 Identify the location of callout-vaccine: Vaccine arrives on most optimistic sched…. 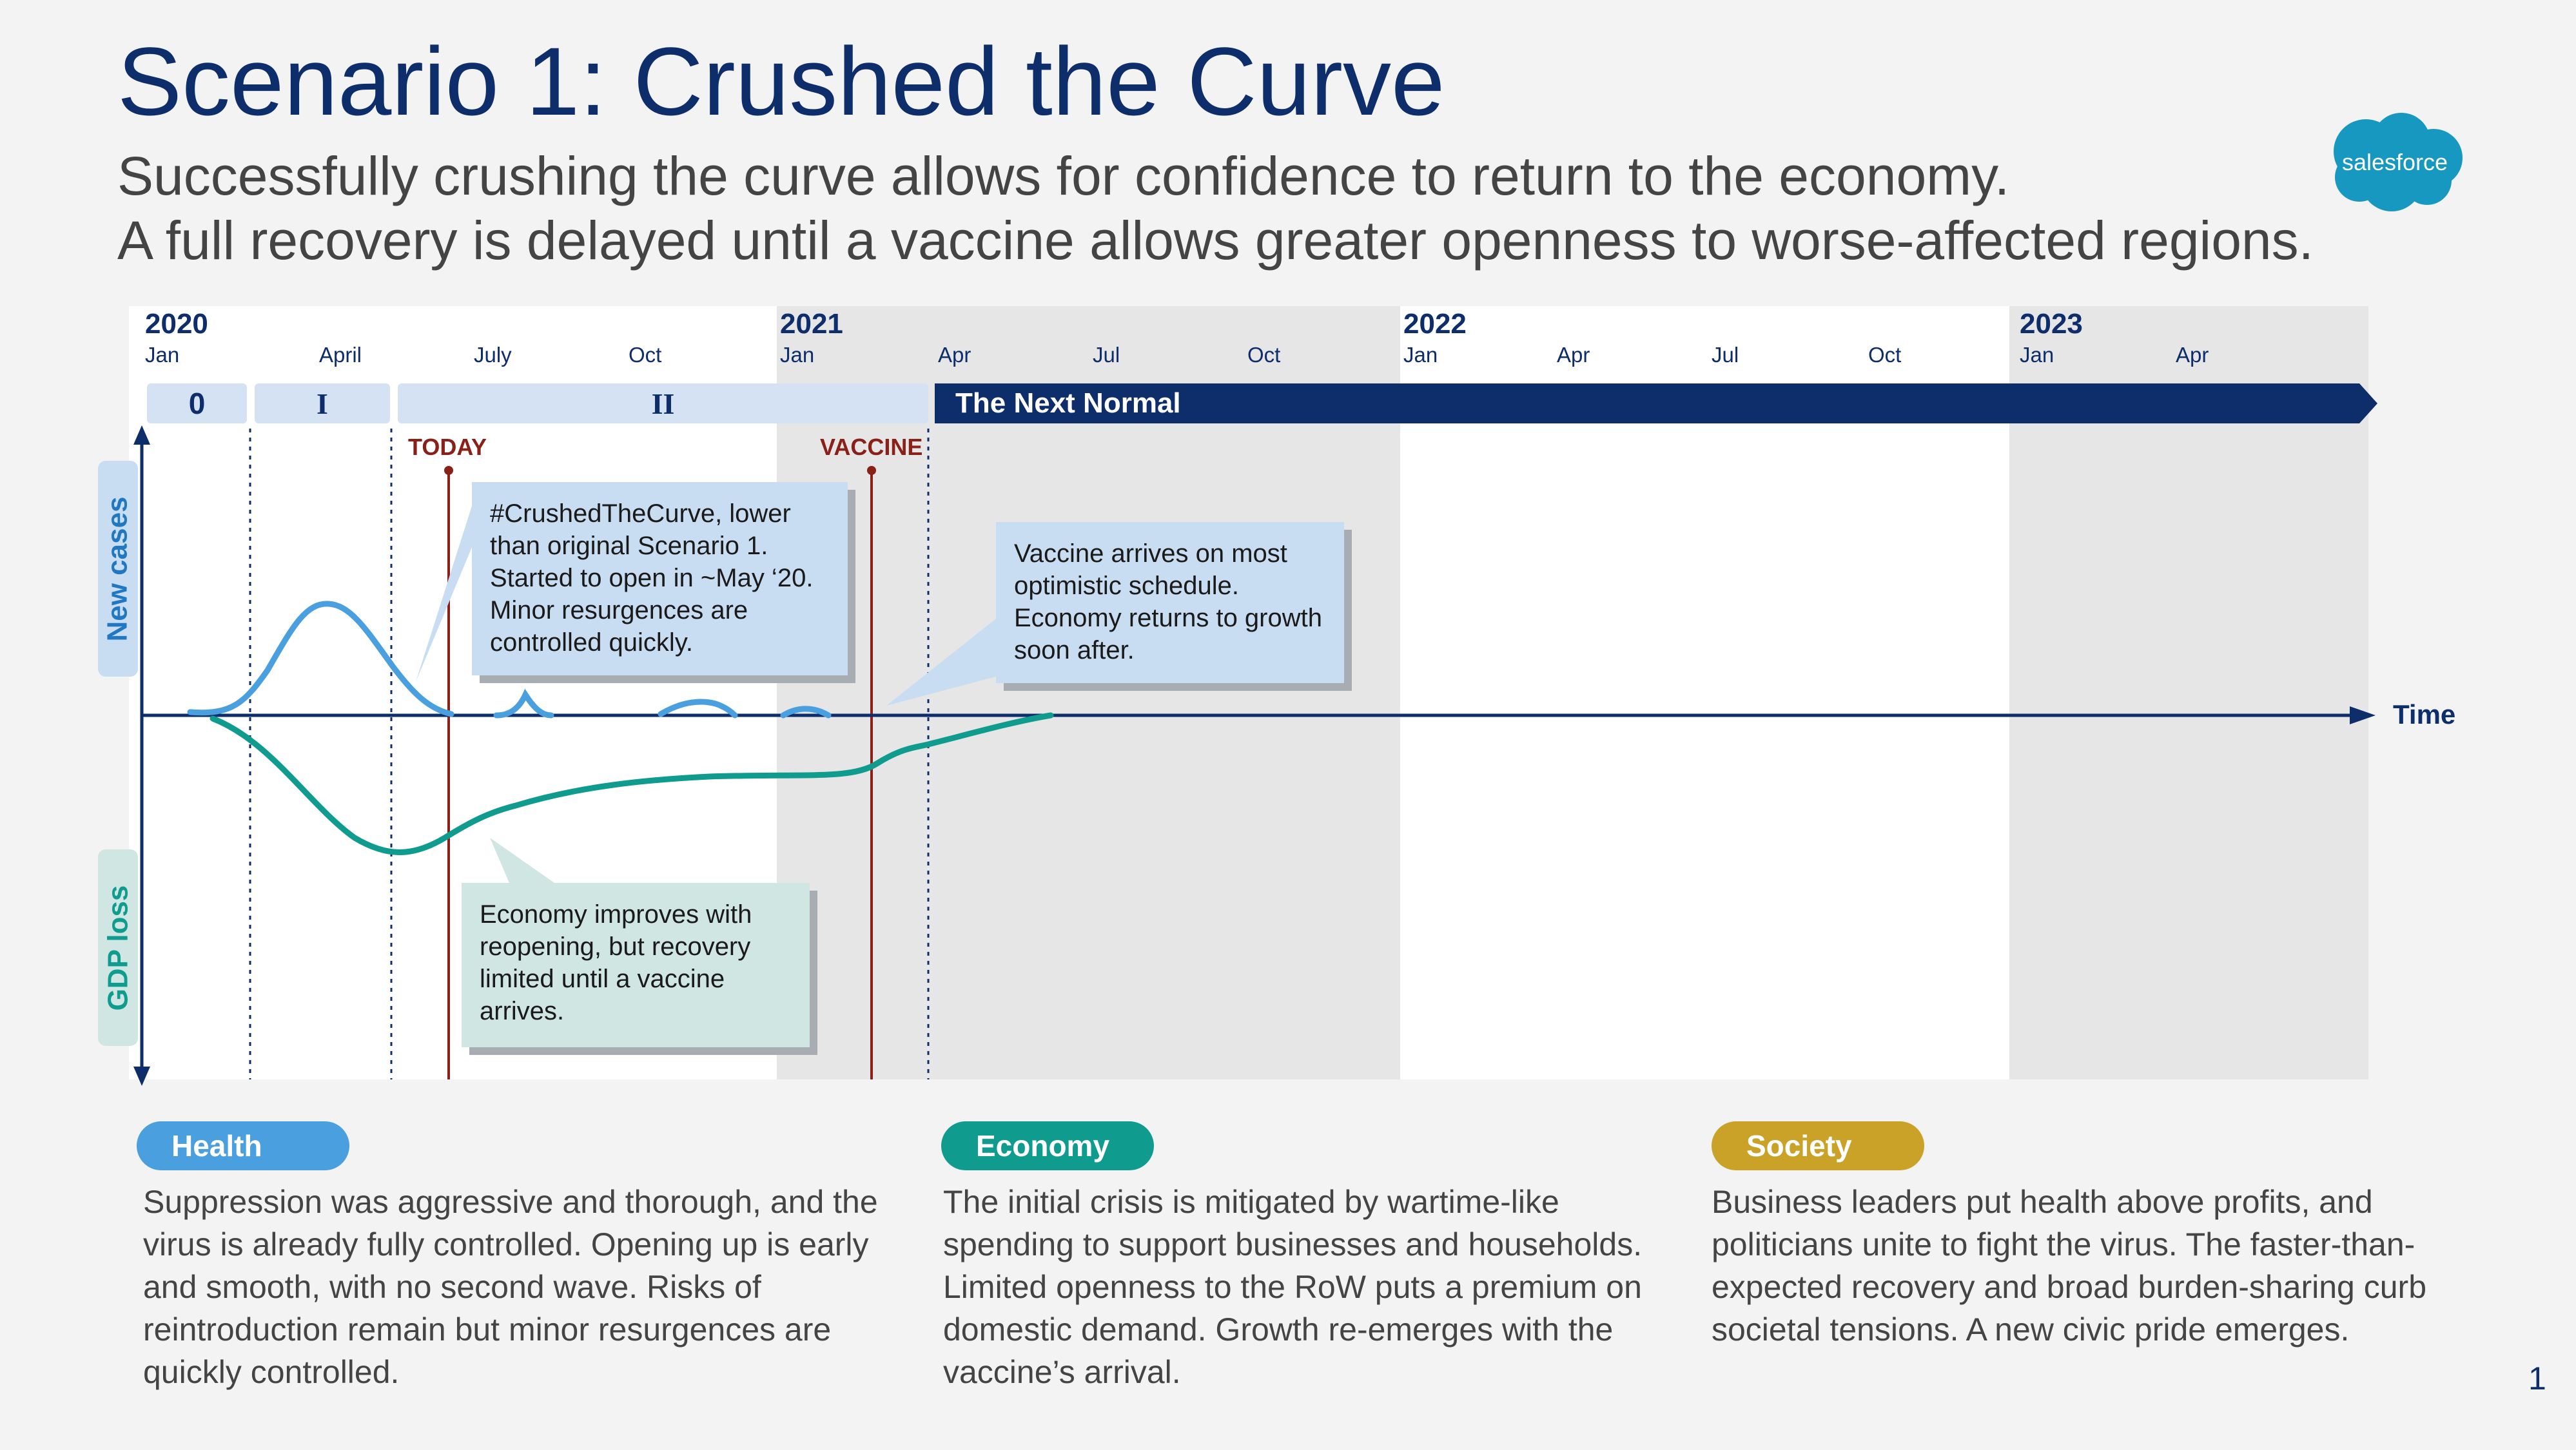
(1170, 602).